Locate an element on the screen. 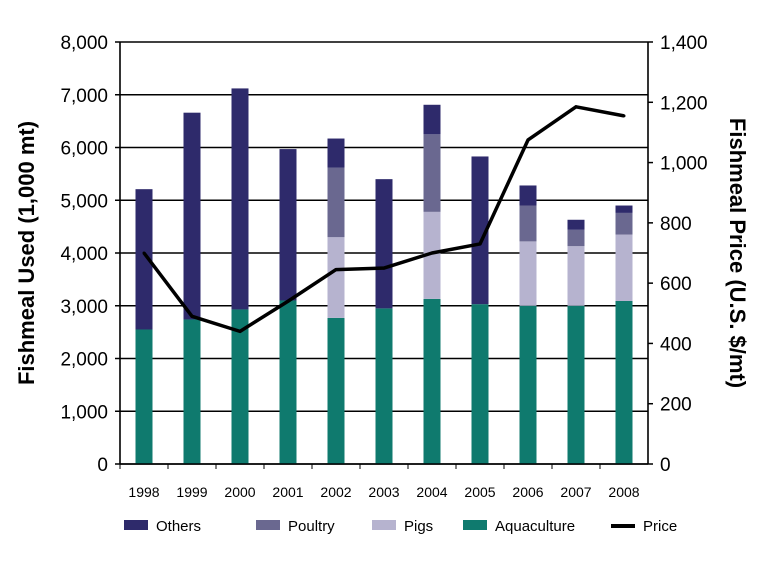  y-tick-label: 4,000 is located at coordinates (84, 254).